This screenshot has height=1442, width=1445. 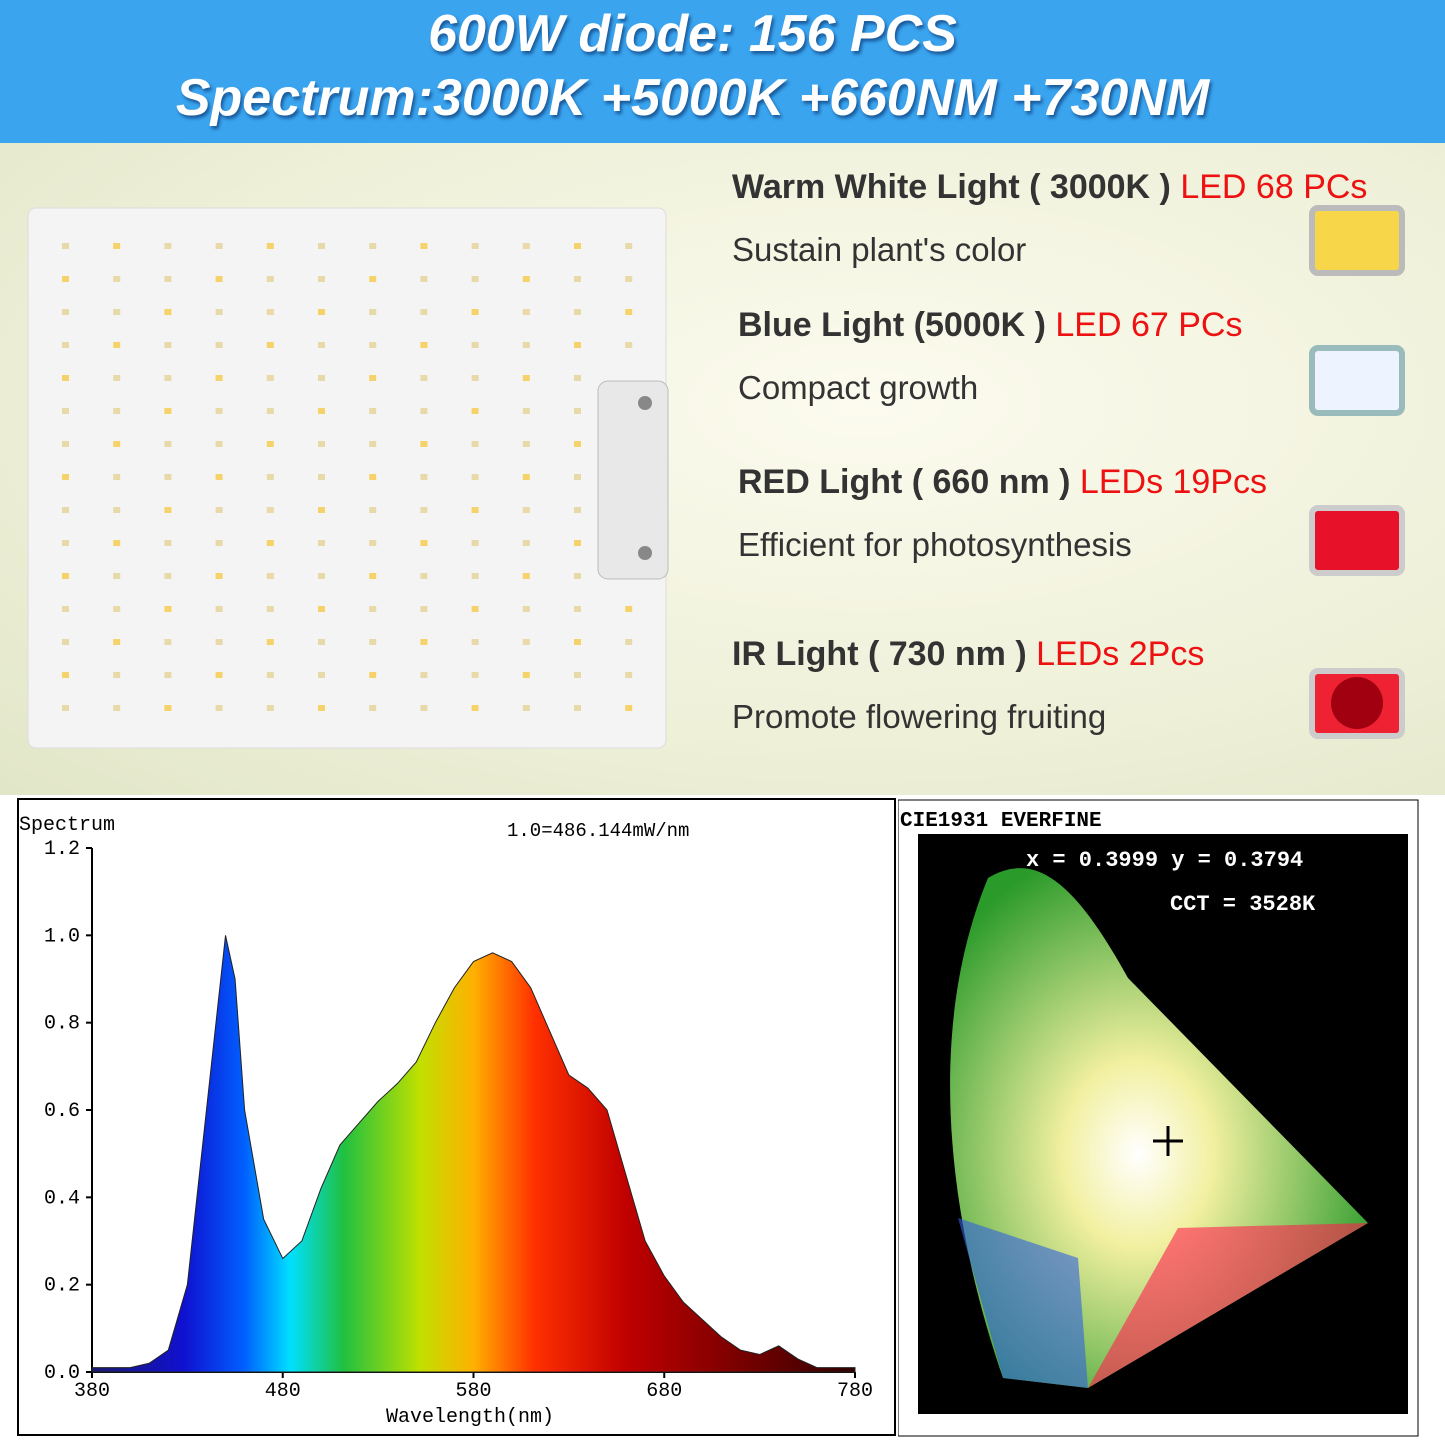 I want to click on cie-coords: x = 0.3999 y = 0.3794, so click(x=1164, y=860).